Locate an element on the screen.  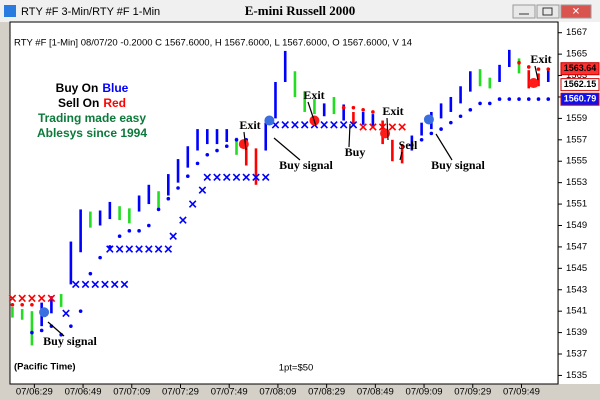
x-tick-label: 07/06:49 is located at coordinates (83, 392).